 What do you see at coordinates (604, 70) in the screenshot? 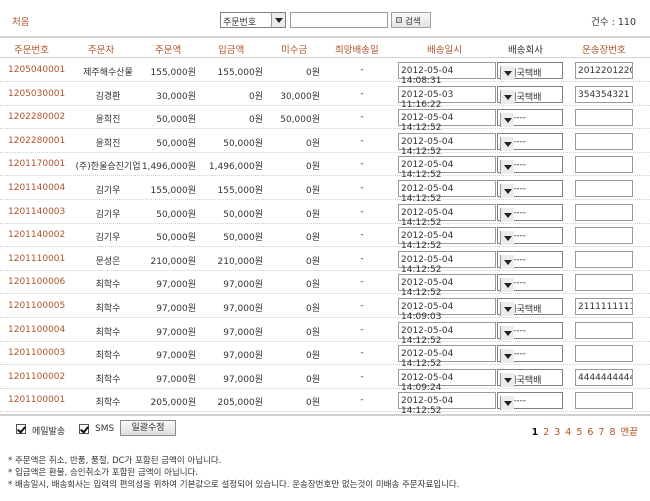
I see `tracking-number-input: 2012201220` at bounding box center [604, 70].